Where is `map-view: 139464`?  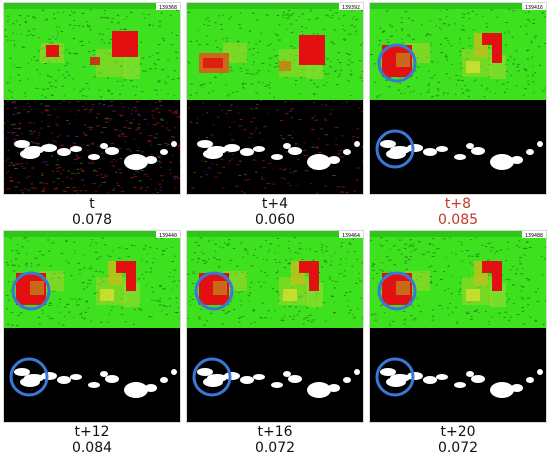 map-view: 139464 is located at coordinates (275, 279).